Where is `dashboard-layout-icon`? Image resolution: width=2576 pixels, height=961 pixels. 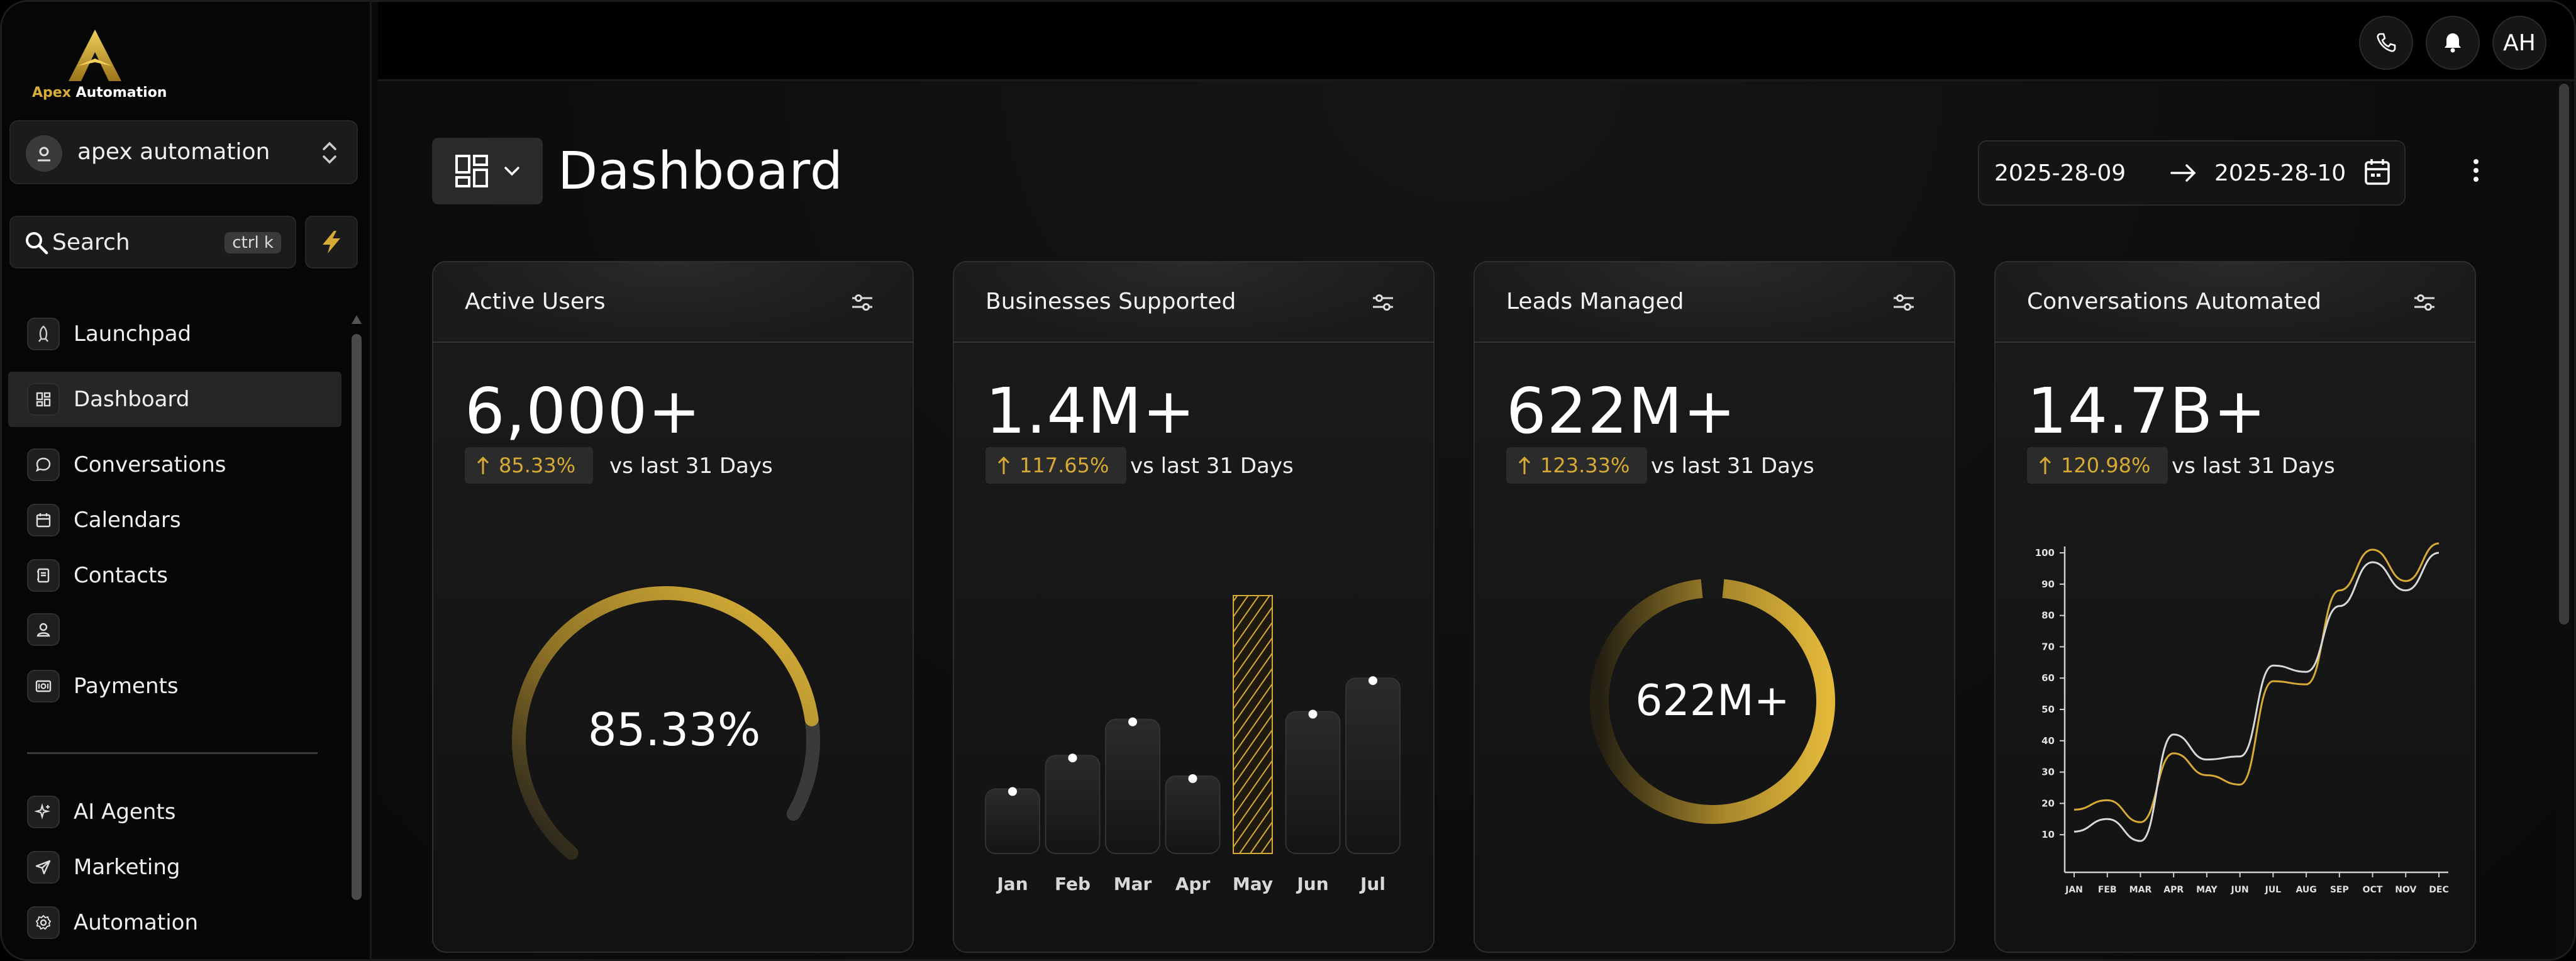
dashboard-layout-icon is located at coordinates (471, 171).